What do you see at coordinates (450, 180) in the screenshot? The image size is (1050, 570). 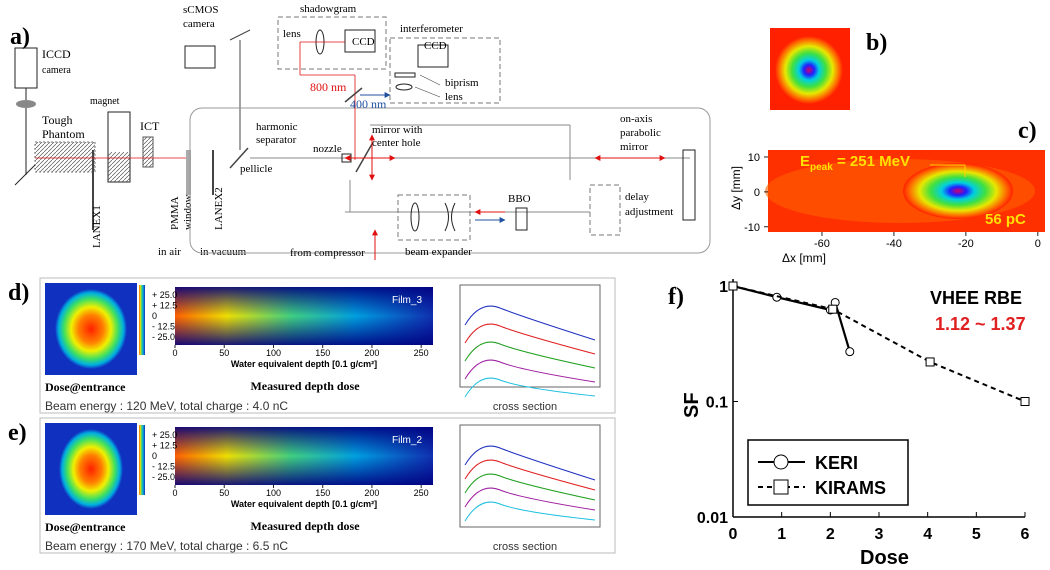 I see `vacuum-chamber` at bounding box center [450, 180].